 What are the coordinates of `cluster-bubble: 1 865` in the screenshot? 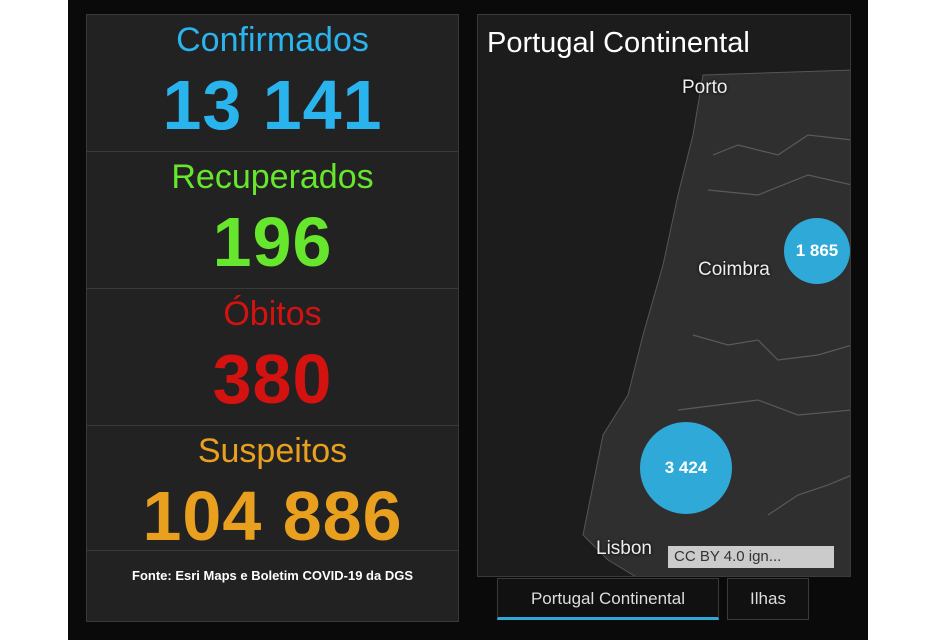 It's located at (817, 251).